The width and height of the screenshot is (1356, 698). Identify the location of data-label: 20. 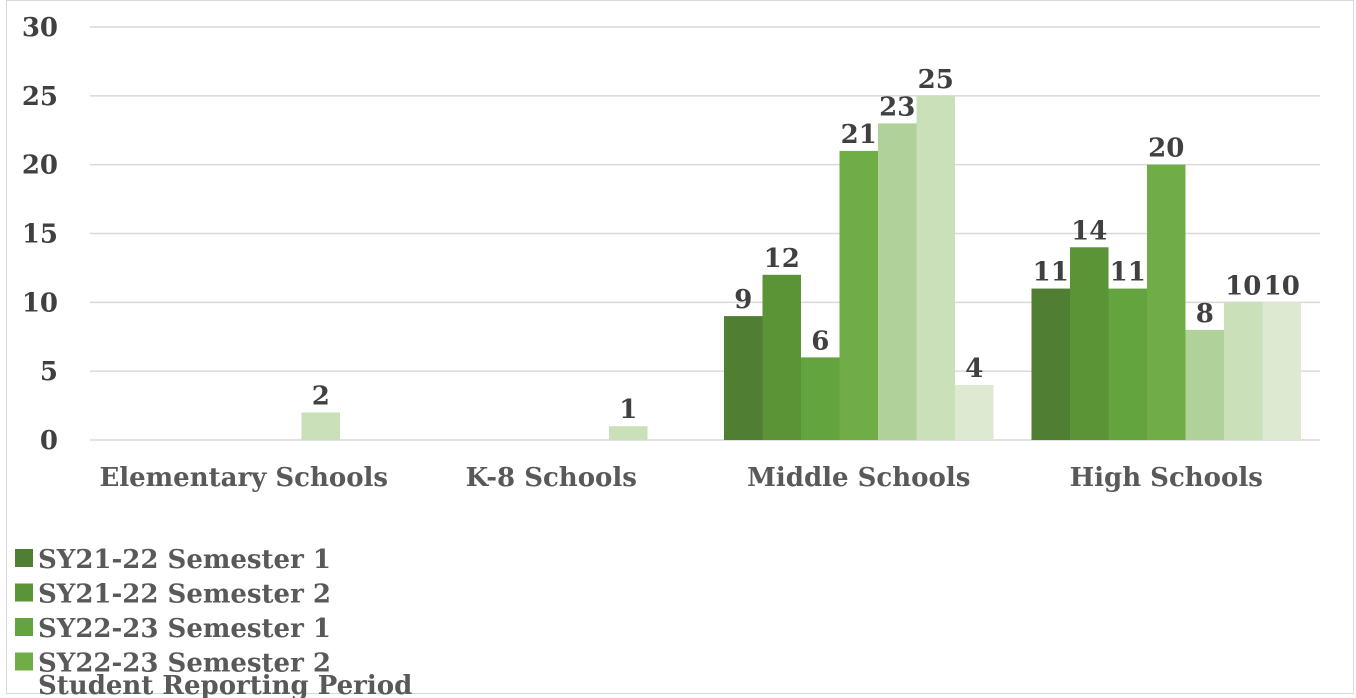
(1166, 149).